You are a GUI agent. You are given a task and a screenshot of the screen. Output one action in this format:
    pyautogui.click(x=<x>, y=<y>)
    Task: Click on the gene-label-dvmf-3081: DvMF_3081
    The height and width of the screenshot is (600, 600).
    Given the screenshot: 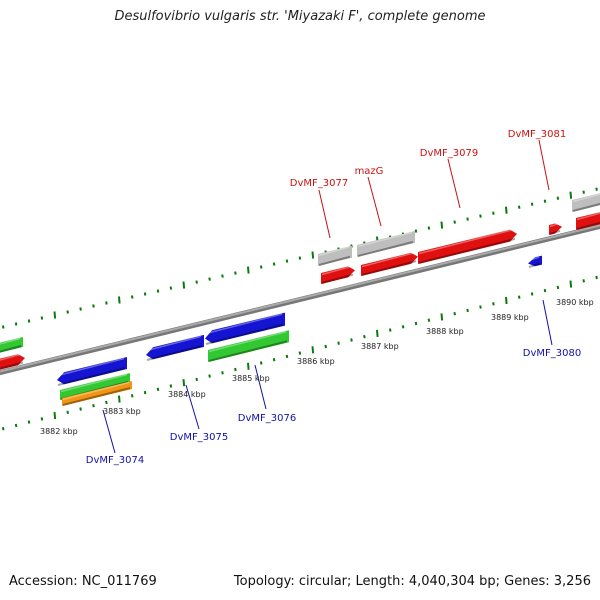 What is the action you would take?
    pyautogui.click(x=537, y=134)
    